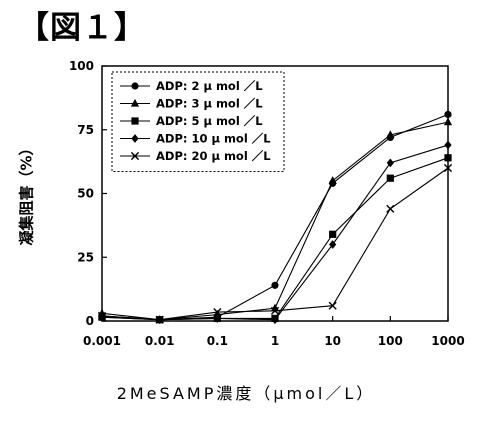 This screenshot has width=492, height=425. Describe the element at coordinates (217, 341) in the screenshot. I see `x-tick-label: 0.1` at that location.